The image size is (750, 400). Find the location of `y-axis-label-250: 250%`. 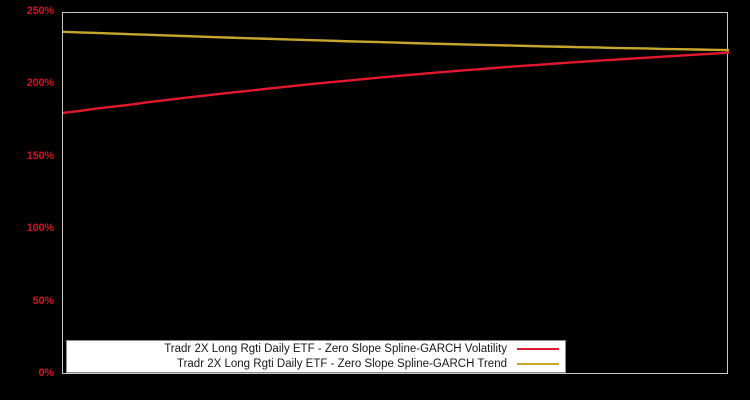

y-axis-label-250: 250% is located at coordinates (40, 11).